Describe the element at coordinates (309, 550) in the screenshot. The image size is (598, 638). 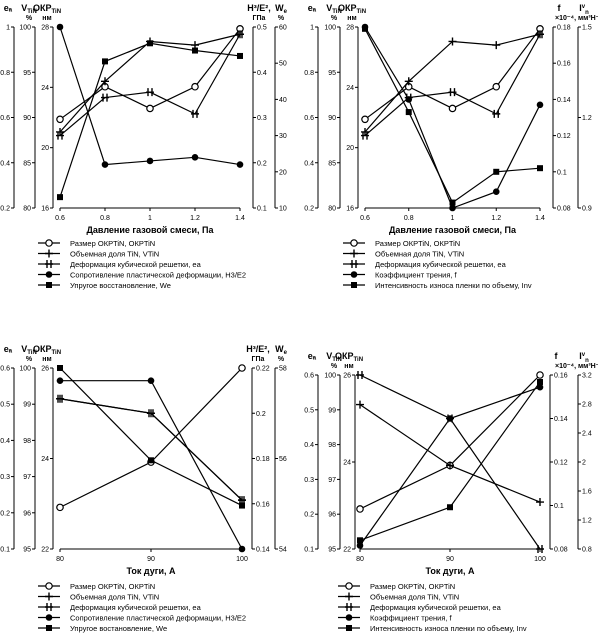
I see `left-axis-1-tick-label: 0.1` at that location.